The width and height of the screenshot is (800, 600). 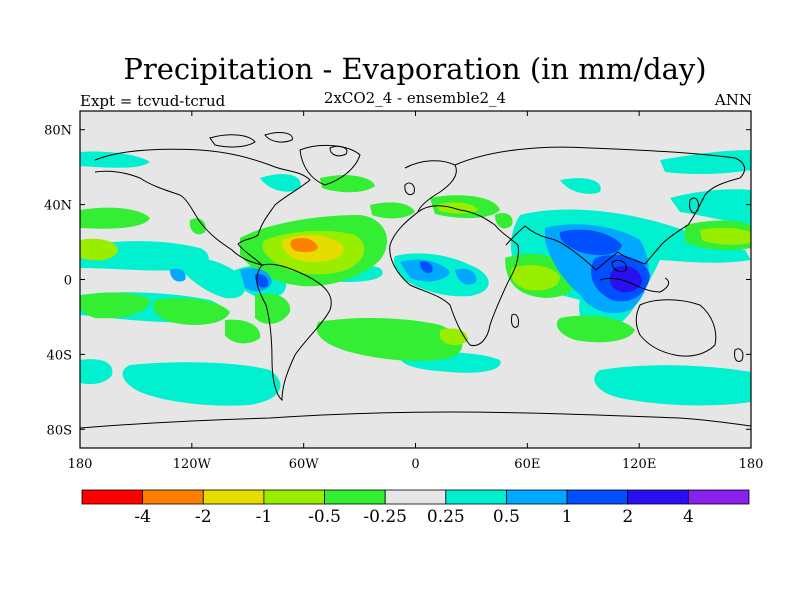 What do you see at coordinates (409, 189) in the screenshot?
I see `coastline-uk` at bounding box center [409, 189].